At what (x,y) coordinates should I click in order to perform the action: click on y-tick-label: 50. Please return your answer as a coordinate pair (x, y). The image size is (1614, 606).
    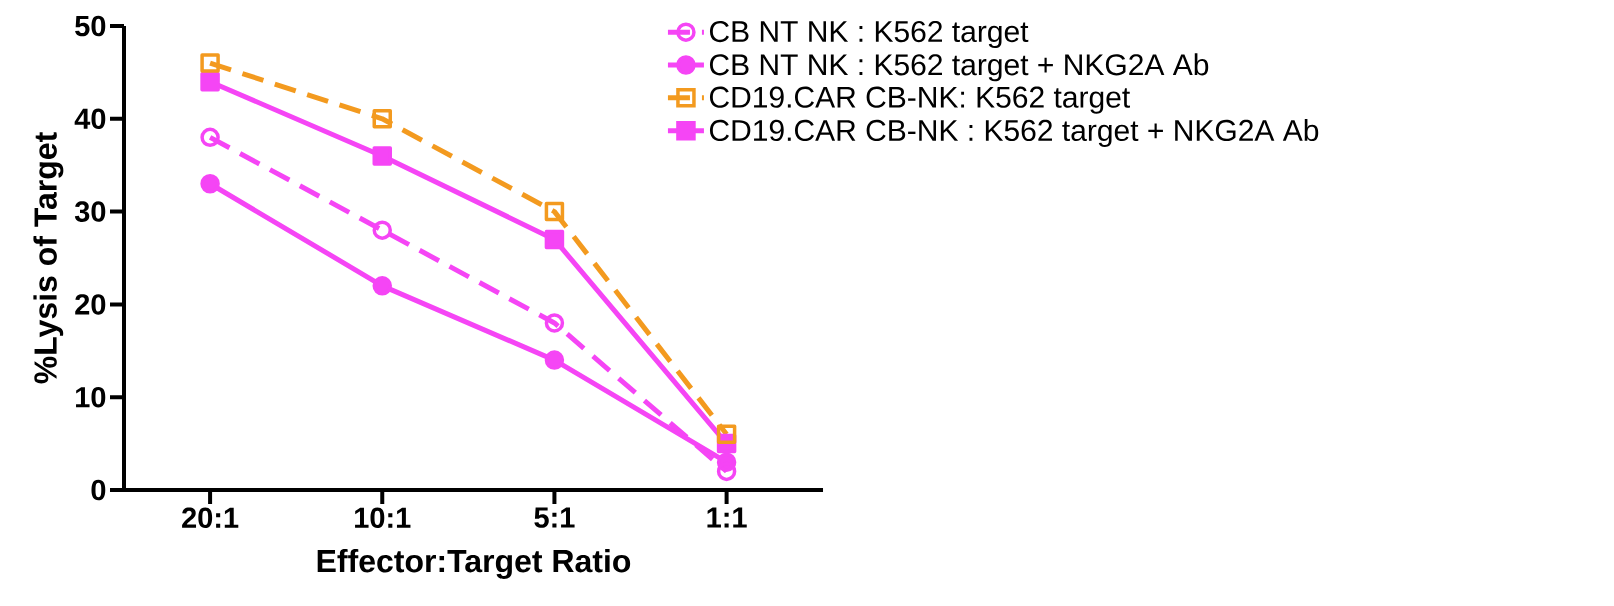
    Looking at the image, I should click on (90, 26).